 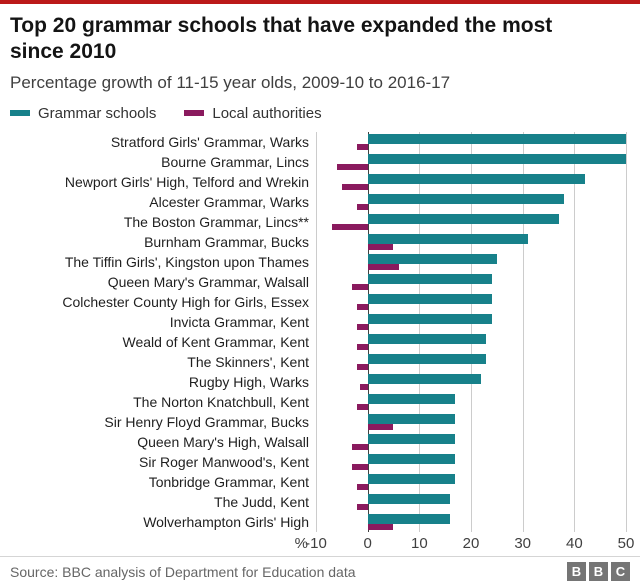 What do you see at coordinates (228, 481) in the screenshot?
I see `category-label: Tonbridge Grammar, Kent` at bounding box center [228, 481].